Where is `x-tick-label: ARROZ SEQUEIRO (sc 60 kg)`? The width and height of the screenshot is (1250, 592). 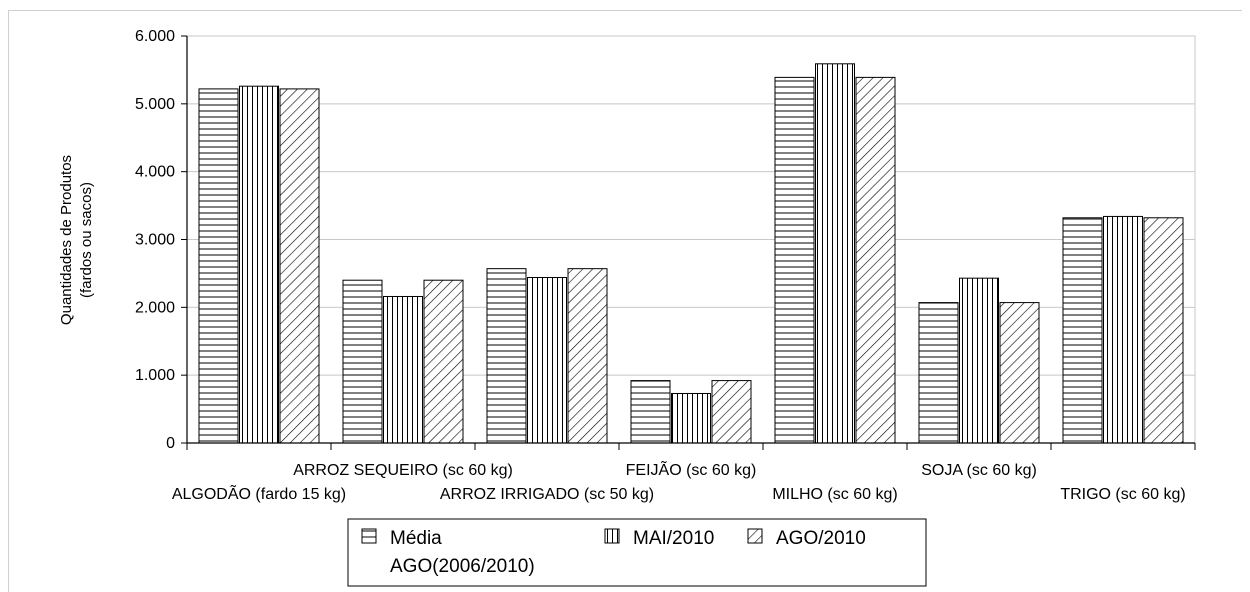
x-tick-label: ARROZ SEQUEIRO (sc 60 kg) is located at coordinates (403, 470).